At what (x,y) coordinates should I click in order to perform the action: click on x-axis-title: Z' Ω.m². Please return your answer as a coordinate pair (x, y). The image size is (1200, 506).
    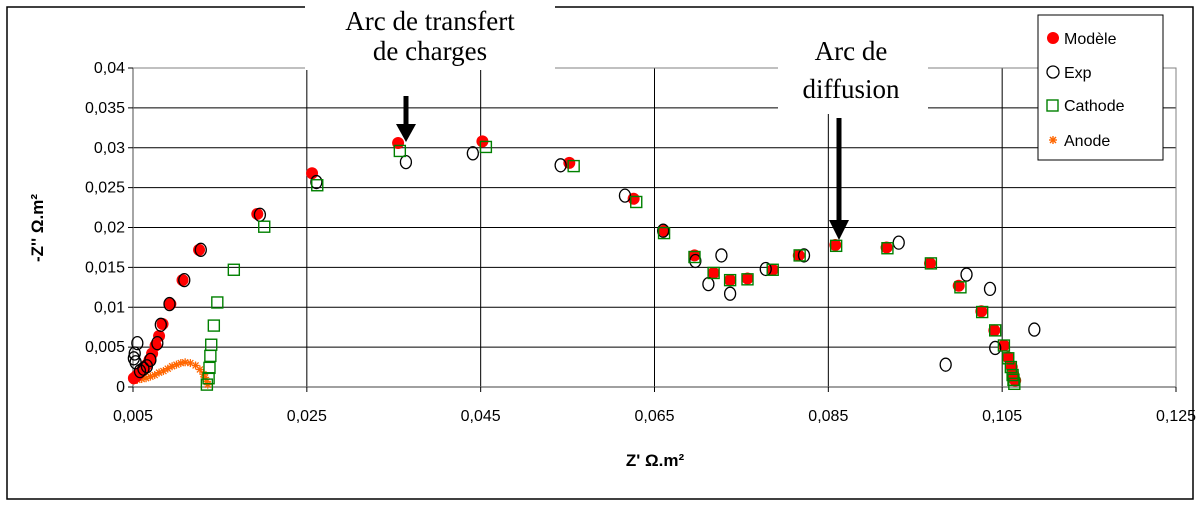
    Looking at the image, I should click on (655, 460).